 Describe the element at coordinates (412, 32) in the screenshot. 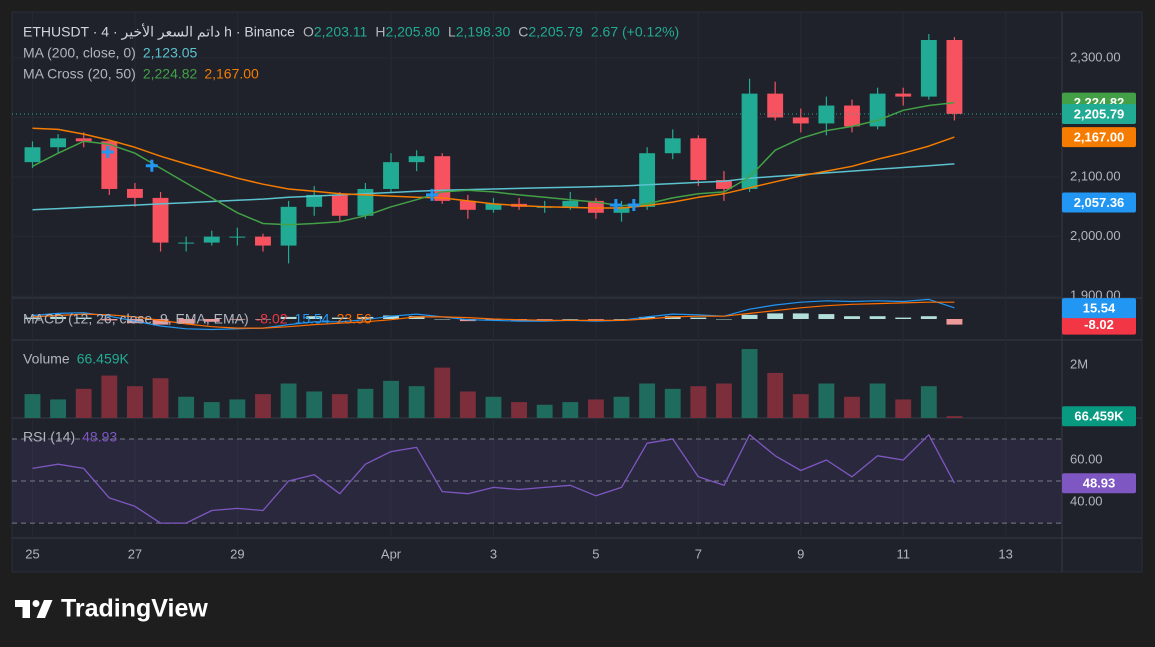

I see `legend-text: 2,205.80` at that location.